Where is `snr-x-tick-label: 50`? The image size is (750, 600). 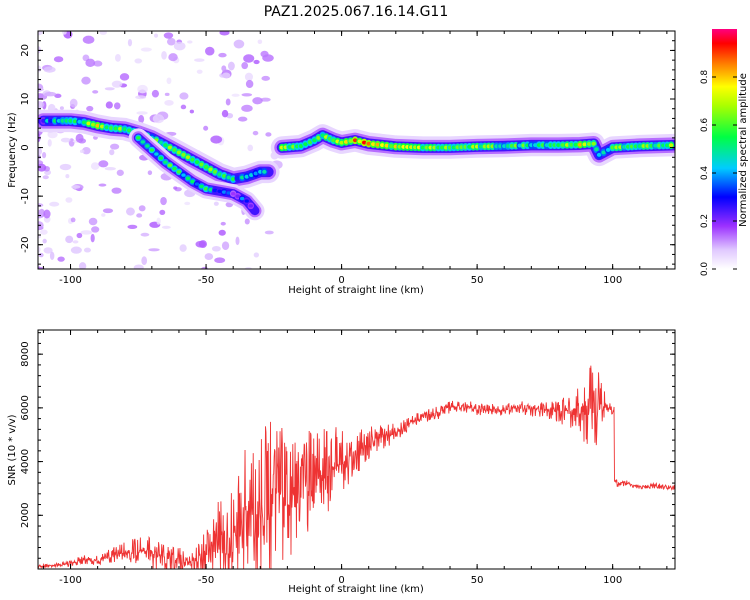
snr-x-tick-label: 50 is located at coordinates (477, 580).